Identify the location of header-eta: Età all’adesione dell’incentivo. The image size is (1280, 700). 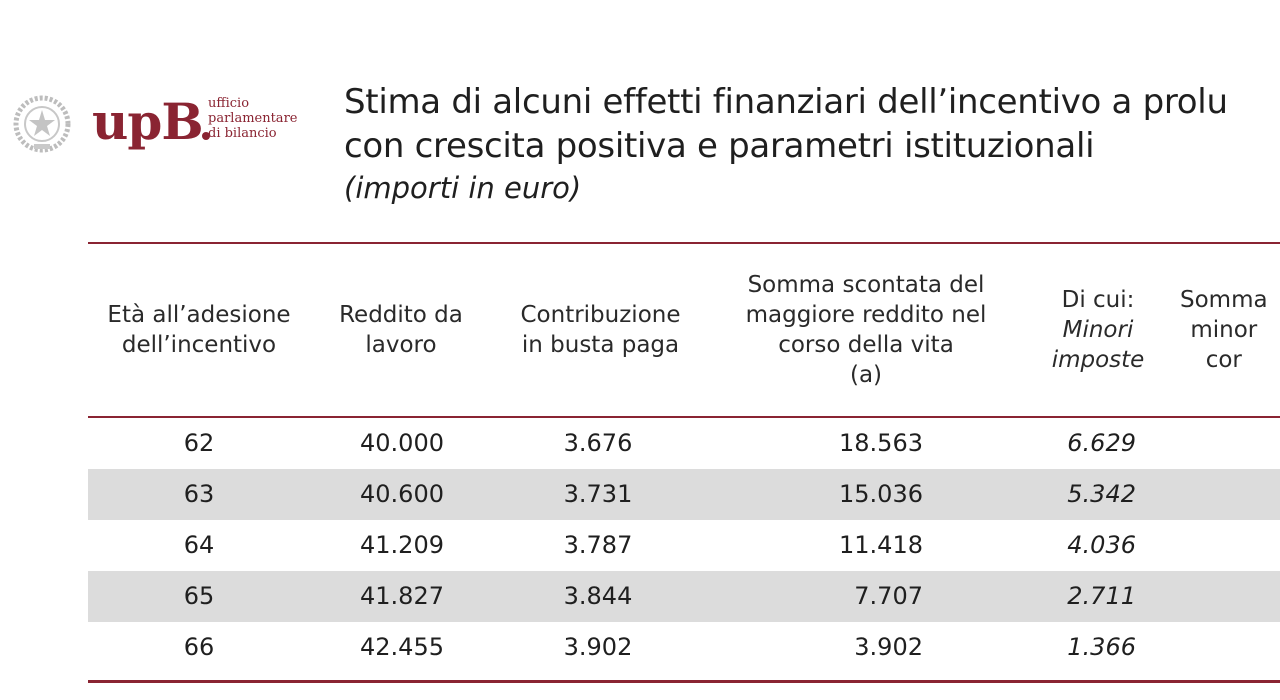
(199, 330).